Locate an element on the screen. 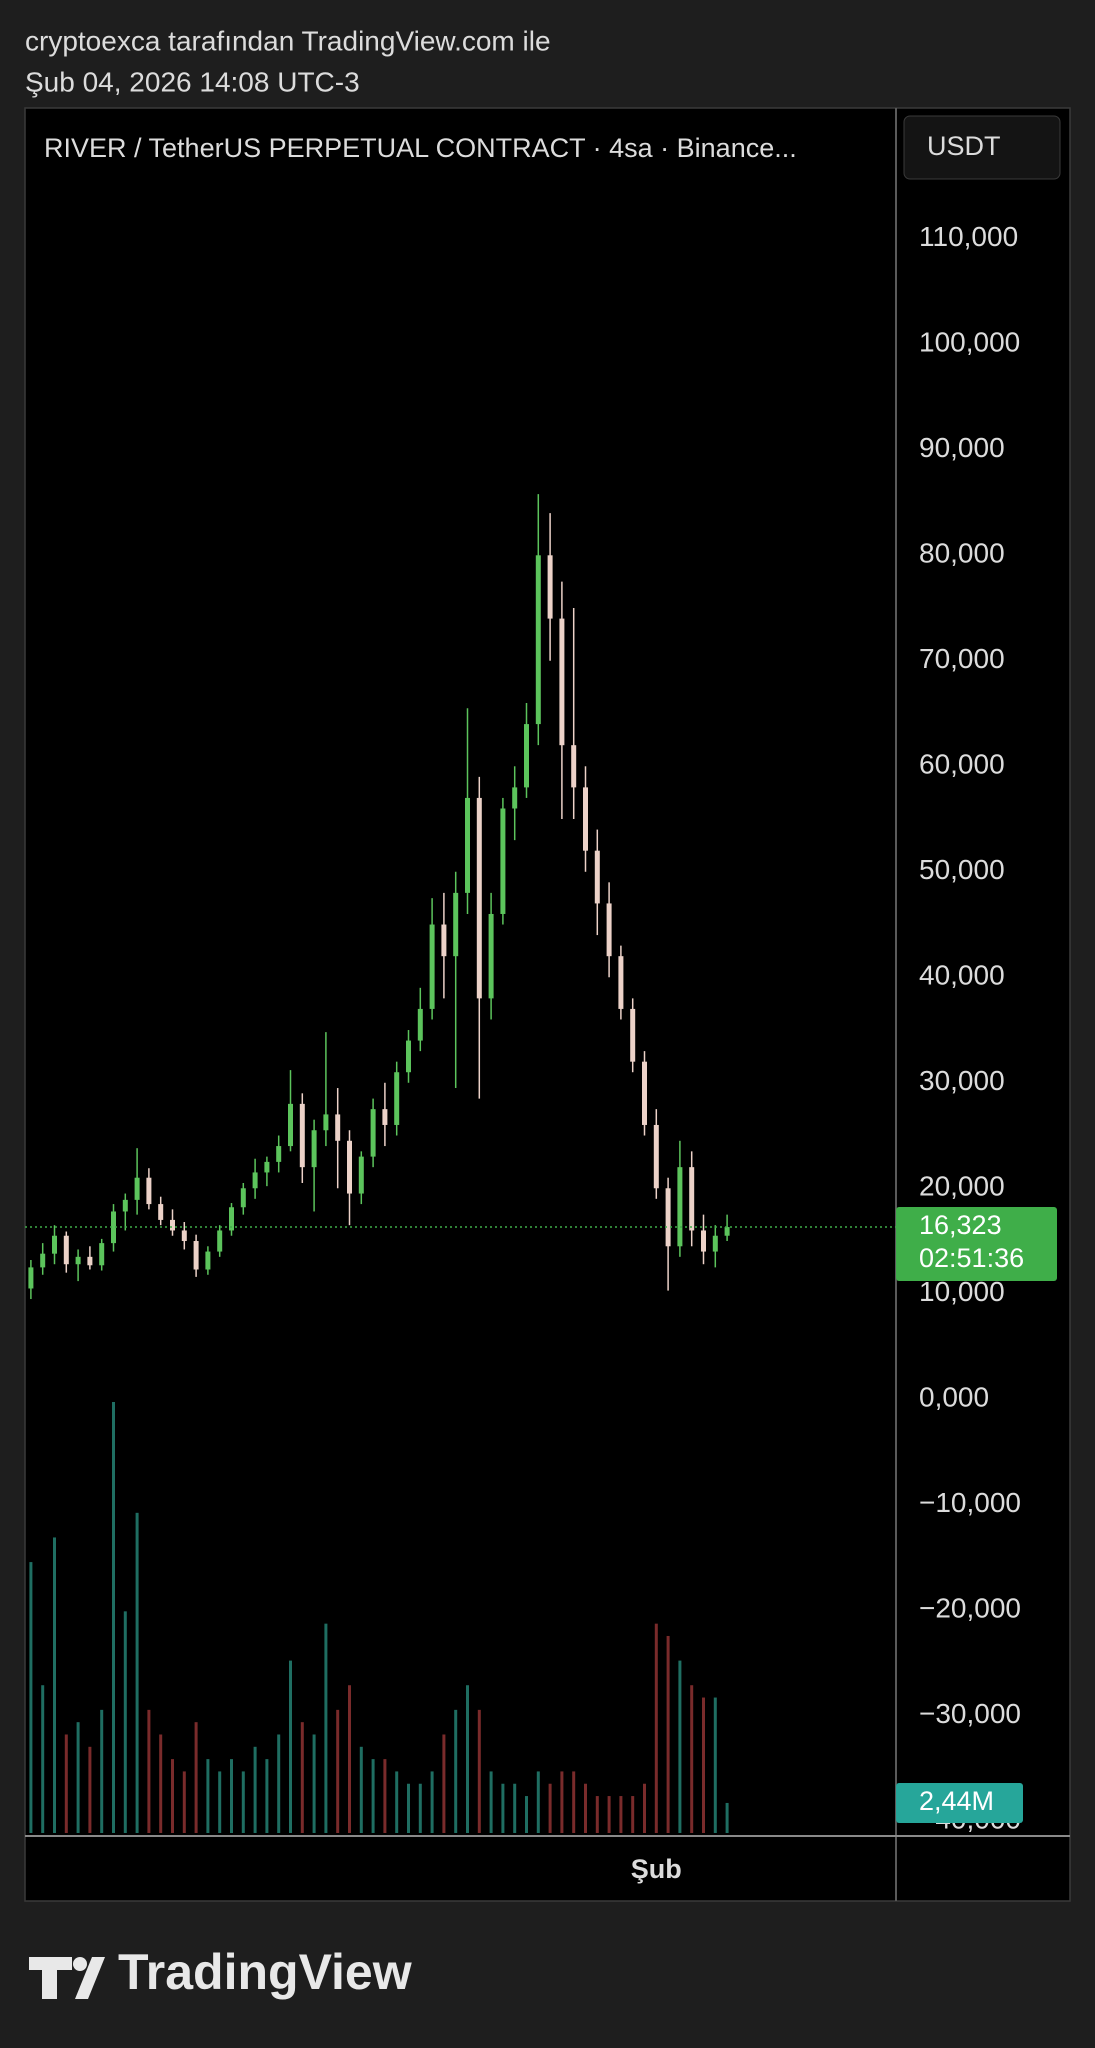  logo is located at coordinates (67, 1978).